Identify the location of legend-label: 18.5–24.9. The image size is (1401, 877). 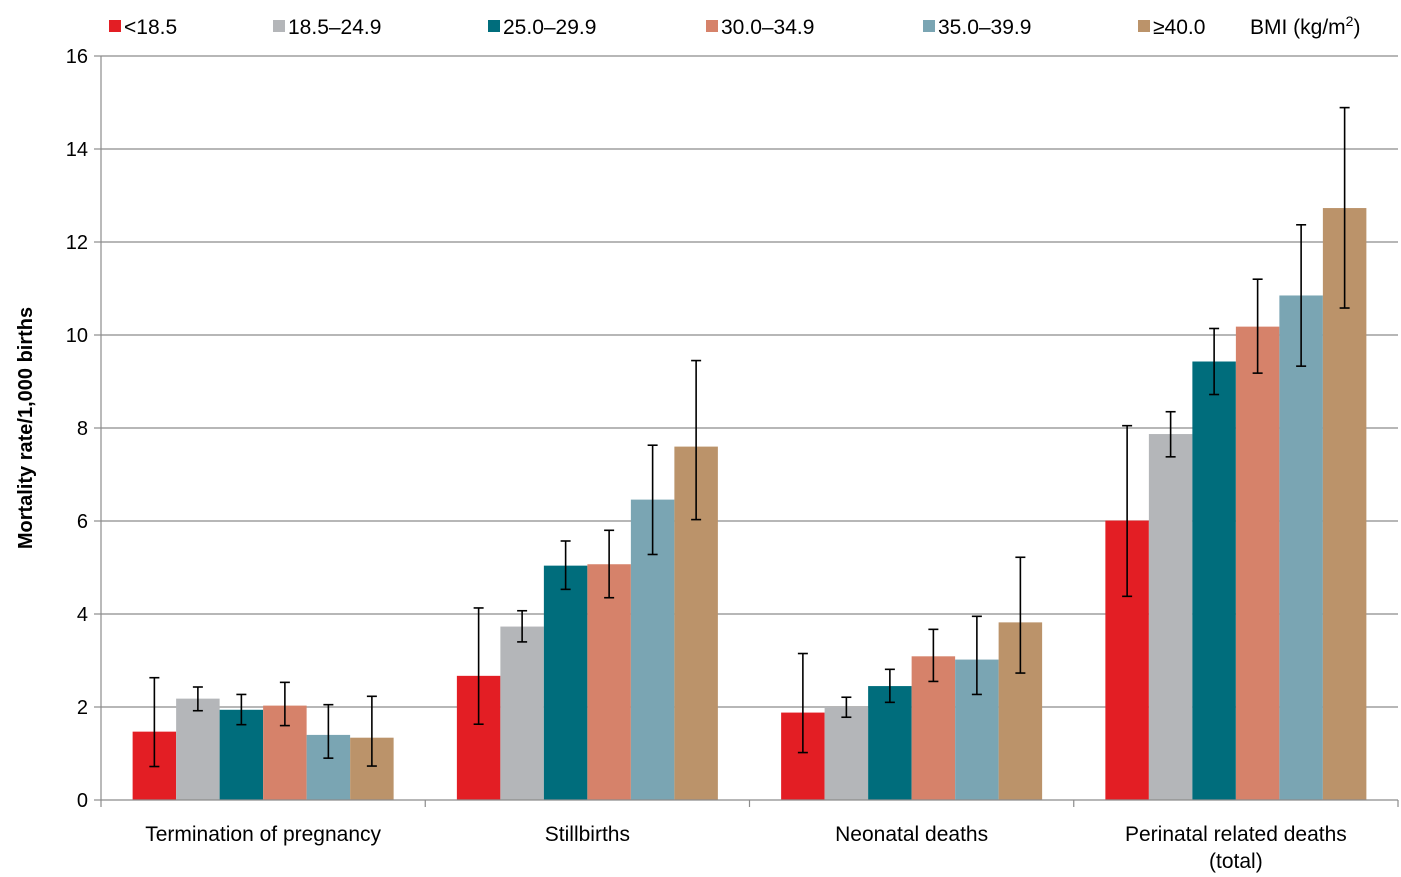
(334, 27).